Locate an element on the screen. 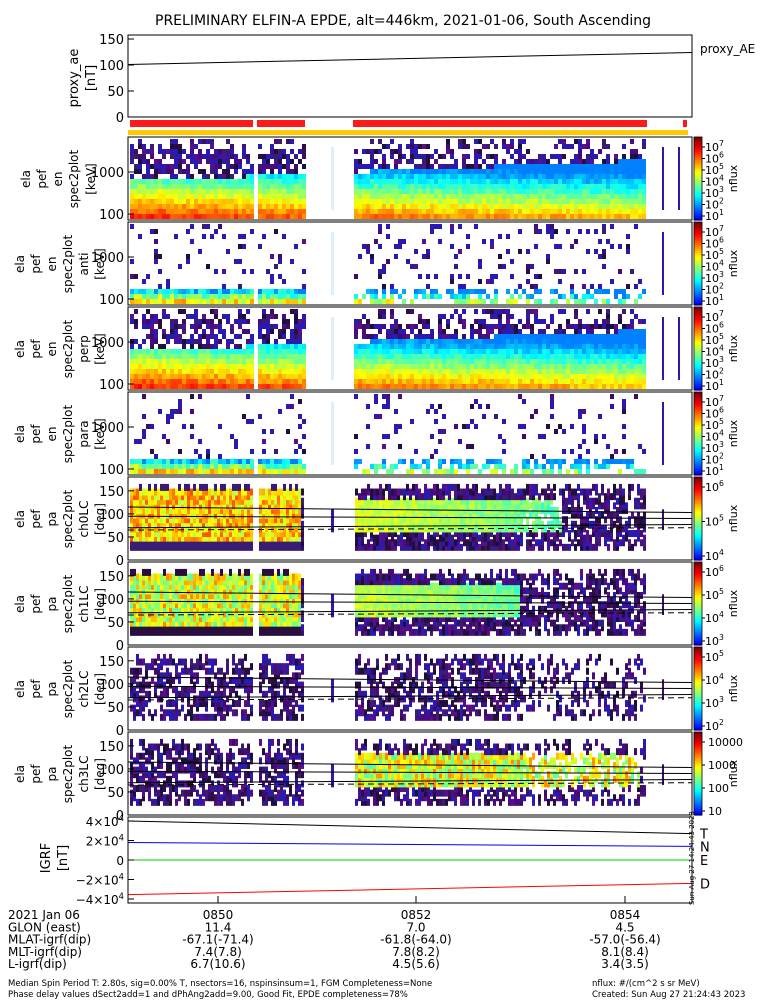 Image resolution: width=775 pixels, height=1000 pixels. proxy-ae-ytick-label: 0 is located at coordinates (120, 118).